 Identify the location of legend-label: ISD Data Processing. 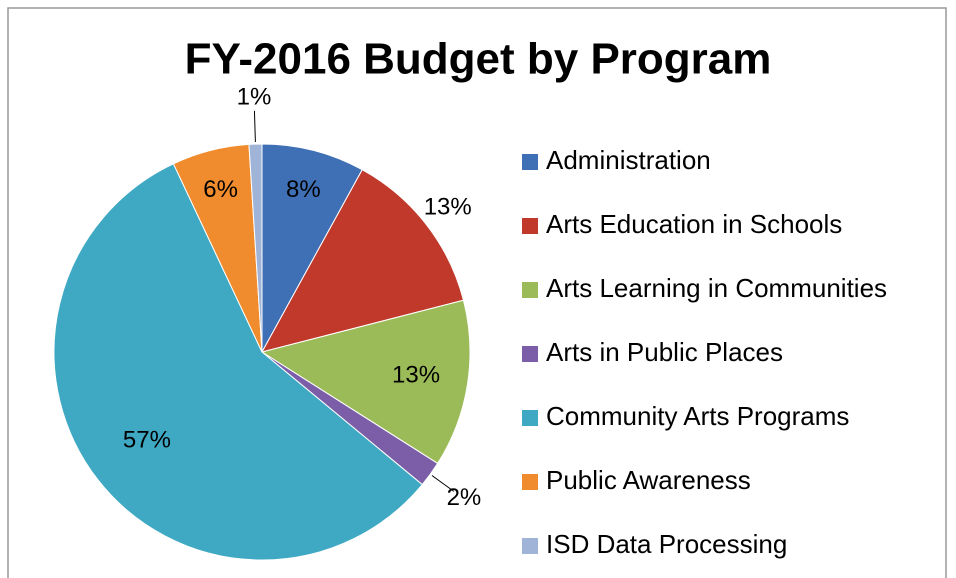
(666, 544).